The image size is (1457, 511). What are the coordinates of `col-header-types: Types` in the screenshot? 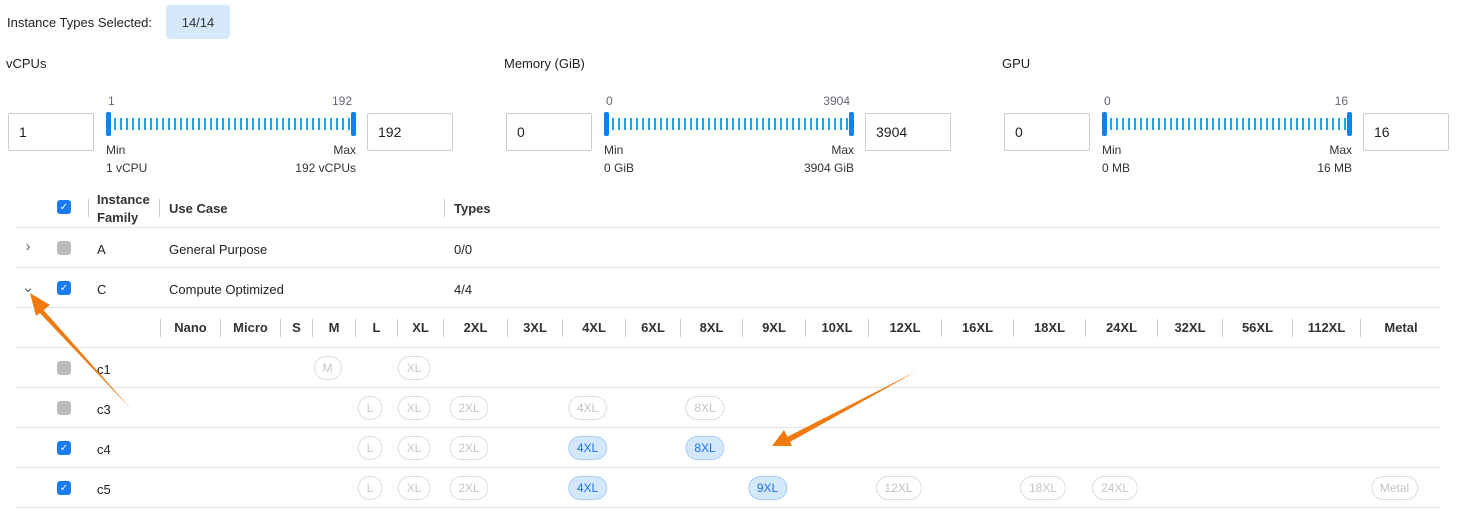 It's located at (472, 208).